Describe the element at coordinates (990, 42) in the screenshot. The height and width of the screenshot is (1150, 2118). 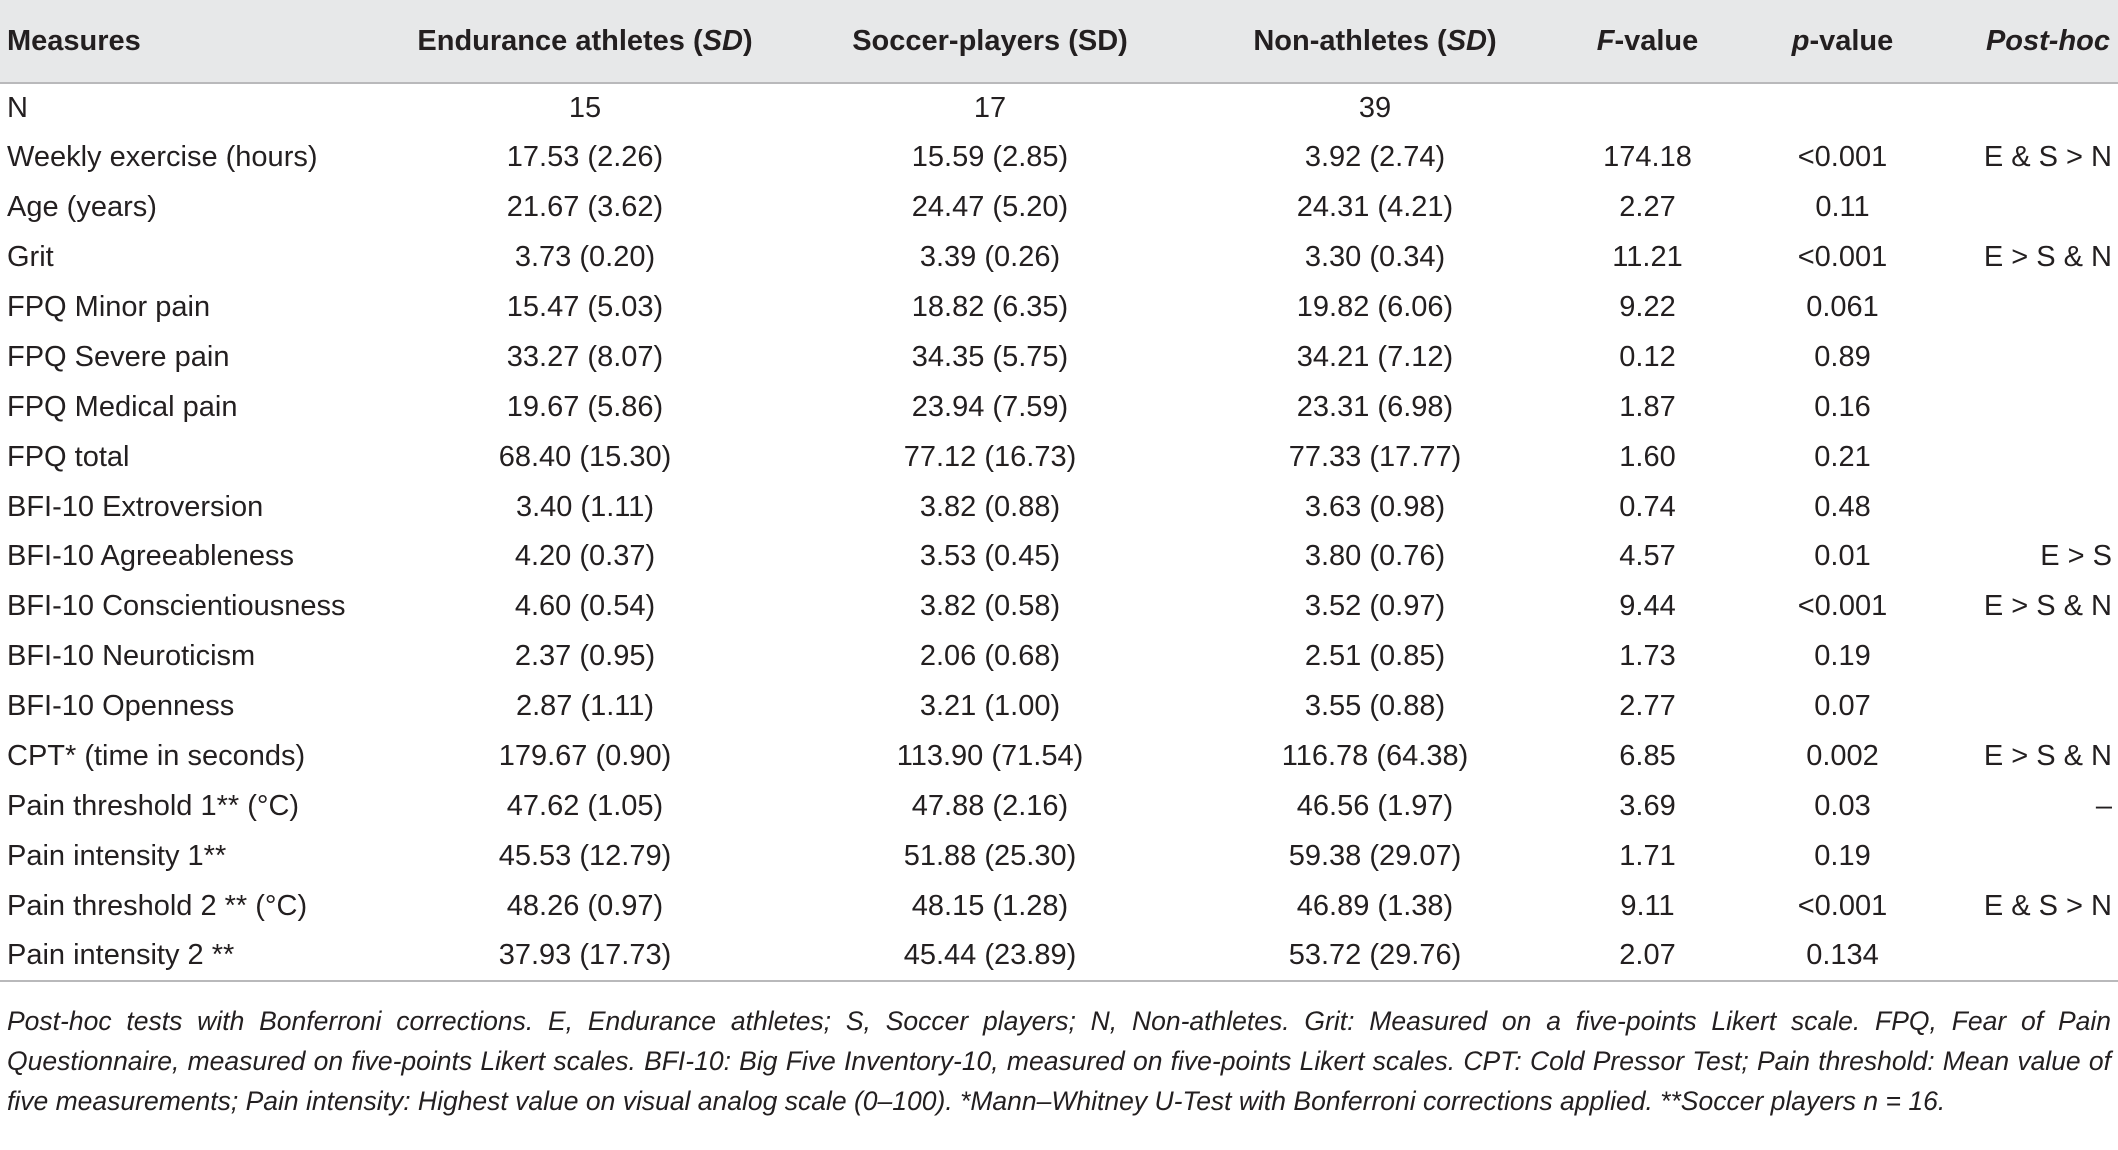
I see `header-soccer: Soccer-players (SD)` at that location.